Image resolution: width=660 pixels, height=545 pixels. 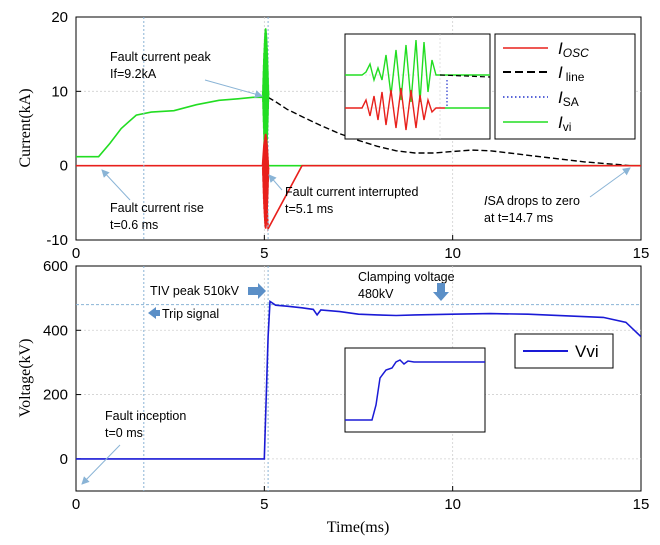 What do you see at coordinates (101, 464) in the screenshot?
I see `arrow-inception` at bounding box center [101, 464].